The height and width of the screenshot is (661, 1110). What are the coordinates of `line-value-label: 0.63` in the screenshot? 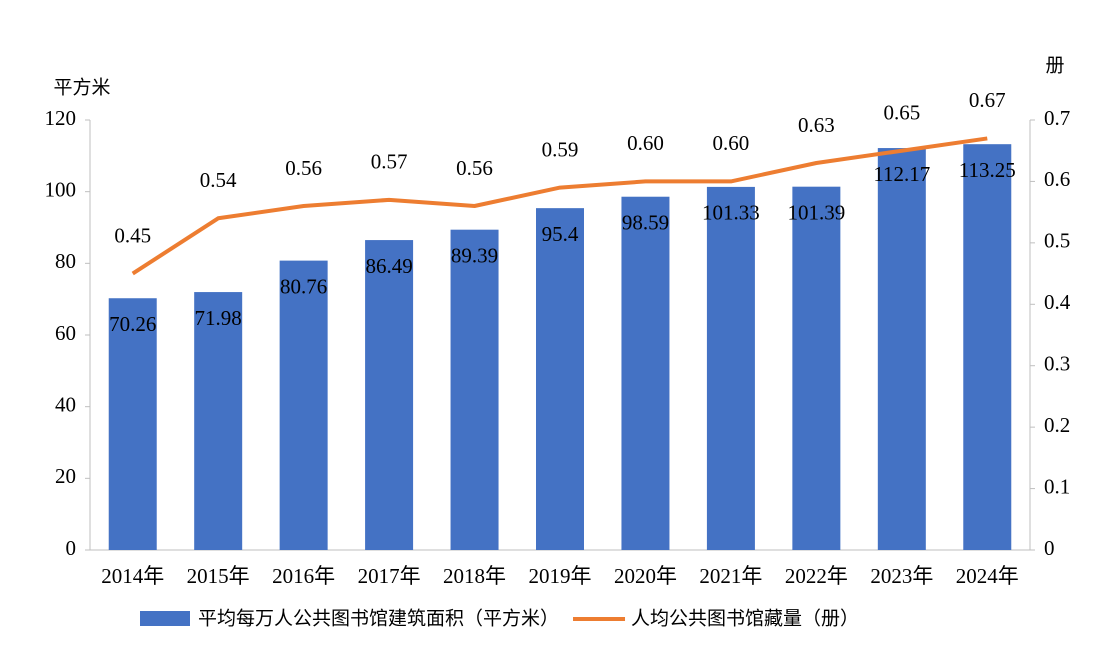 It's located at (816, 125).